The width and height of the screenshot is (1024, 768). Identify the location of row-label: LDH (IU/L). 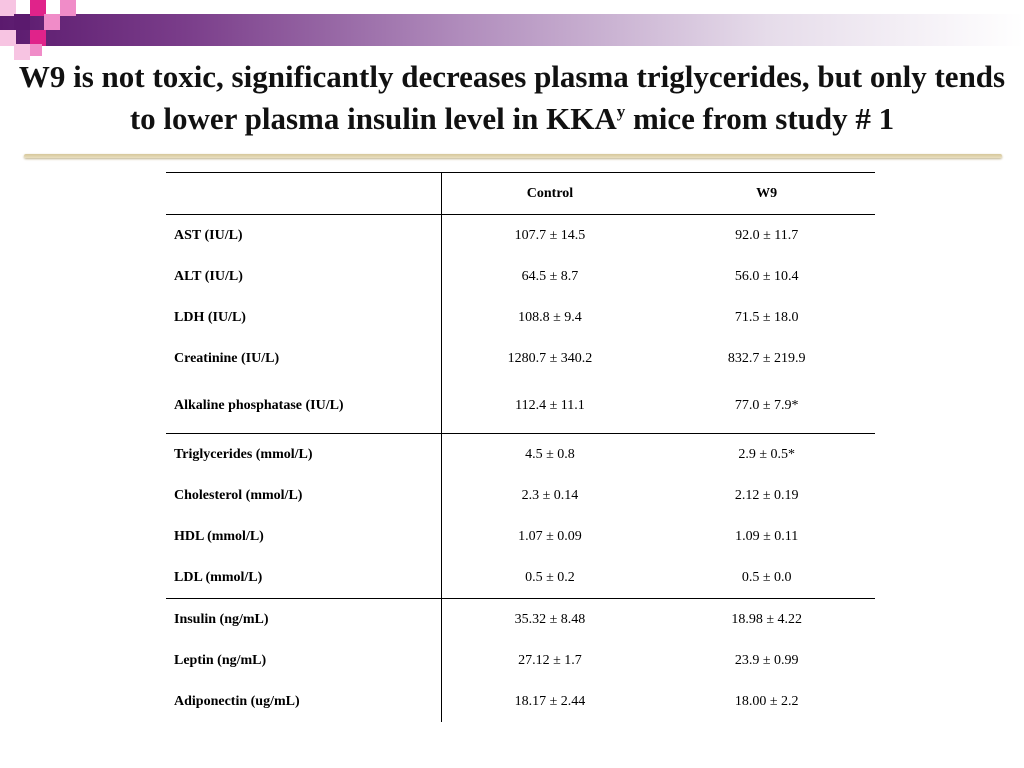
(304, 317).